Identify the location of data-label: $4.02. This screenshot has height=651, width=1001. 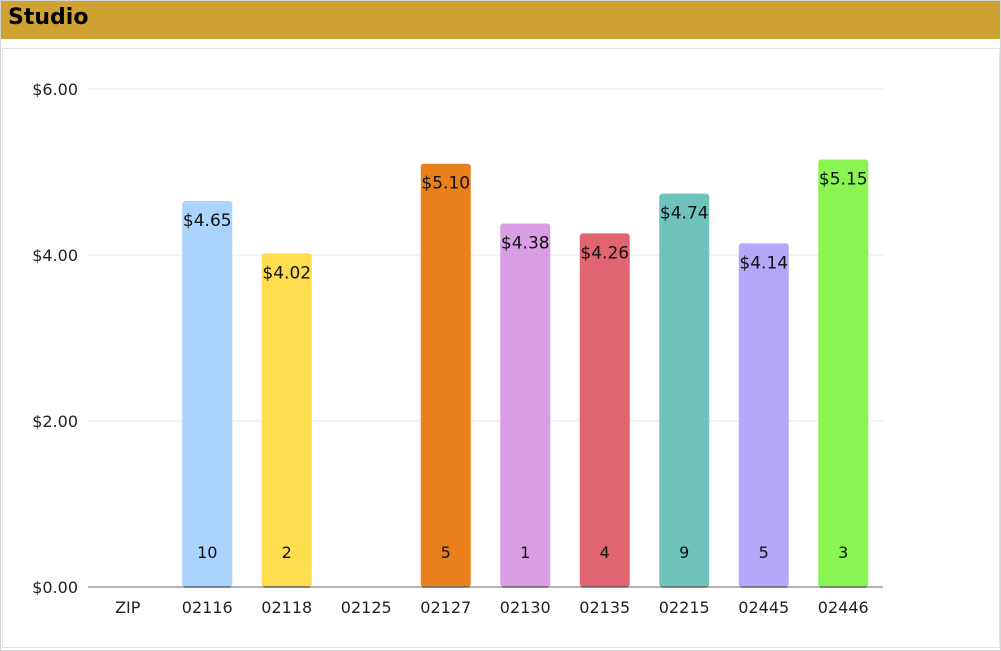
(286, 273).